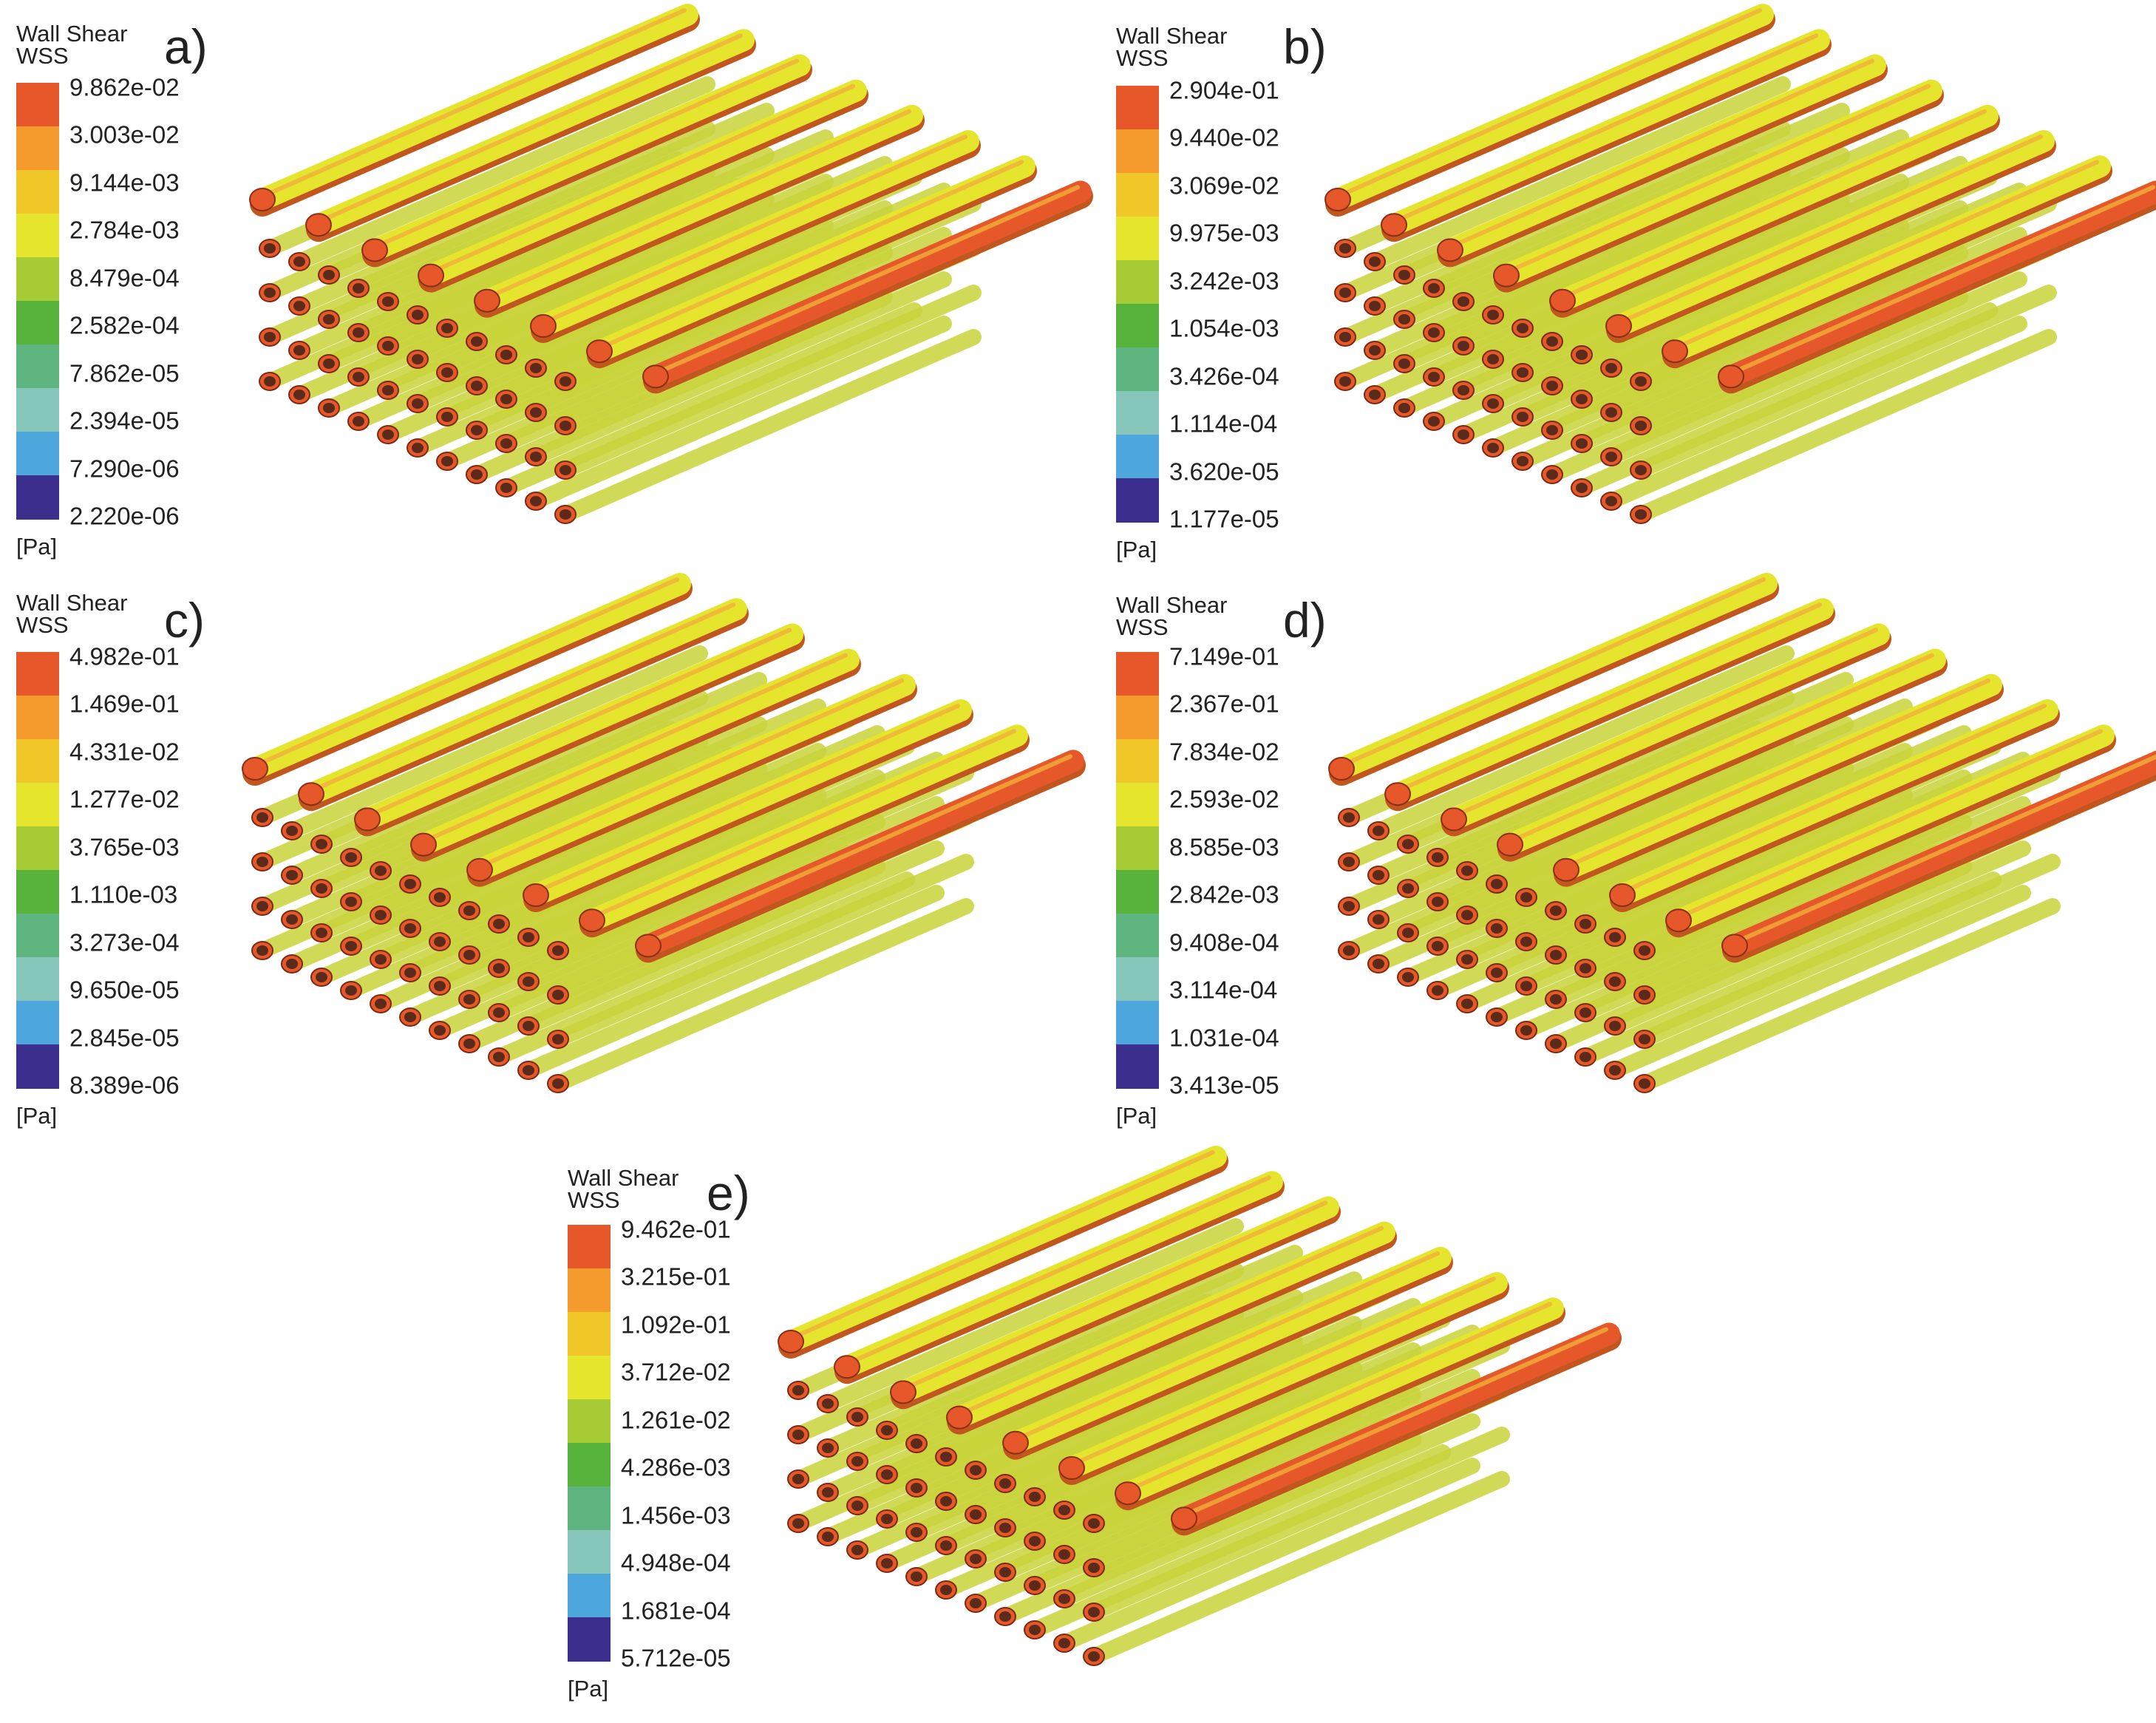  What do you see at coordinates (1305, 46) in the screenshot?
I see `panel-letter: b)` at bounding box center [1305, 46].